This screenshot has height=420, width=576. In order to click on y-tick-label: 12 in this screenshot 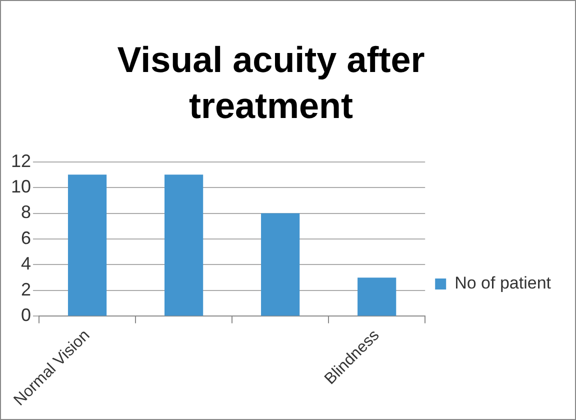, I will do `click(21, 160)`.